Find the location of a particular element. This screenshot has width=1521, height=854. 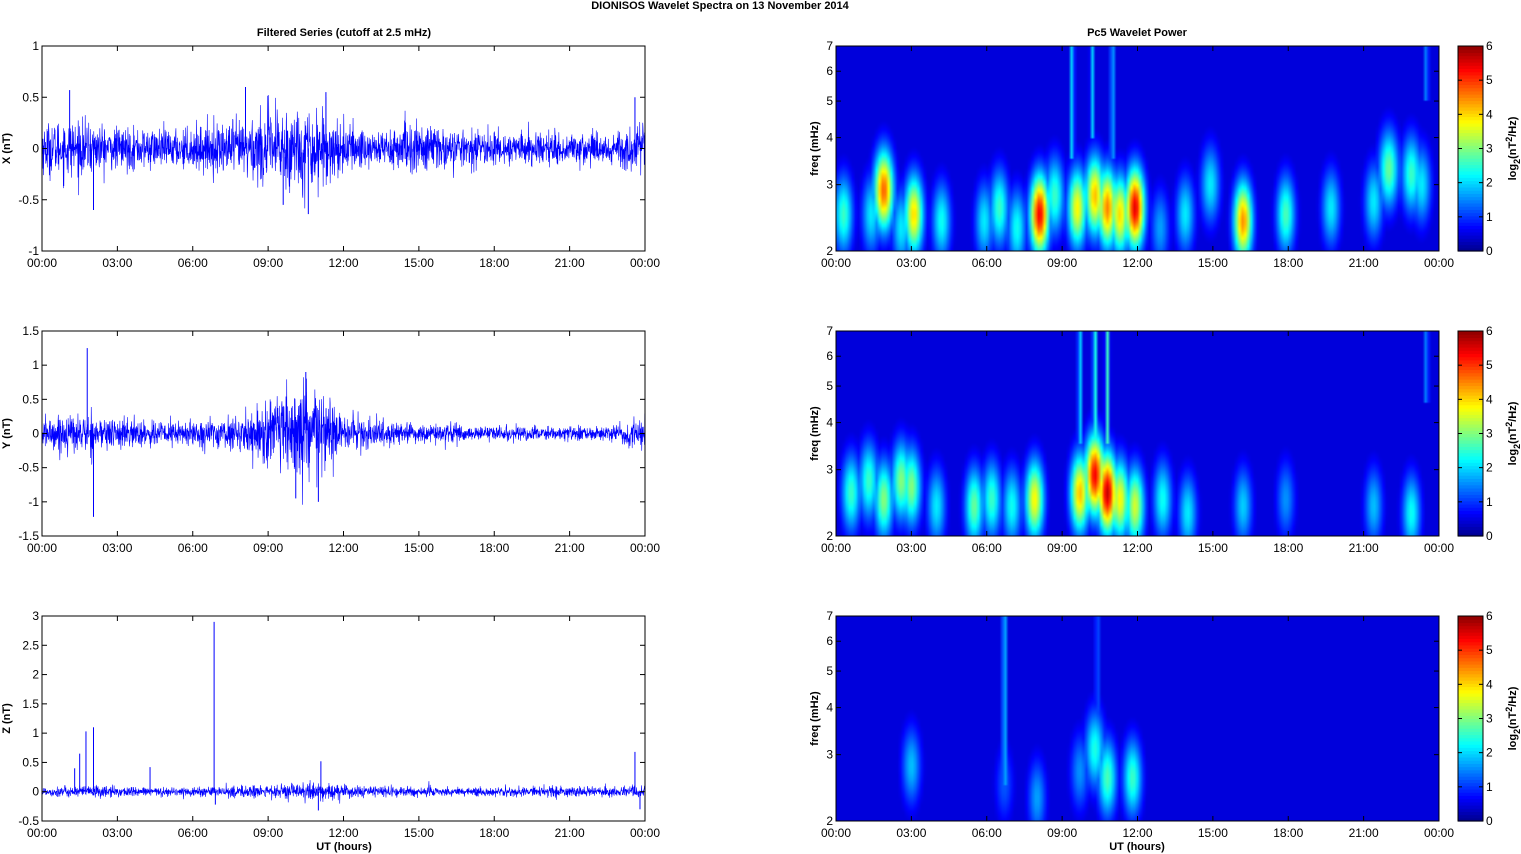

left-xlabel: UT (hours) is located at coordinates (344, 847).